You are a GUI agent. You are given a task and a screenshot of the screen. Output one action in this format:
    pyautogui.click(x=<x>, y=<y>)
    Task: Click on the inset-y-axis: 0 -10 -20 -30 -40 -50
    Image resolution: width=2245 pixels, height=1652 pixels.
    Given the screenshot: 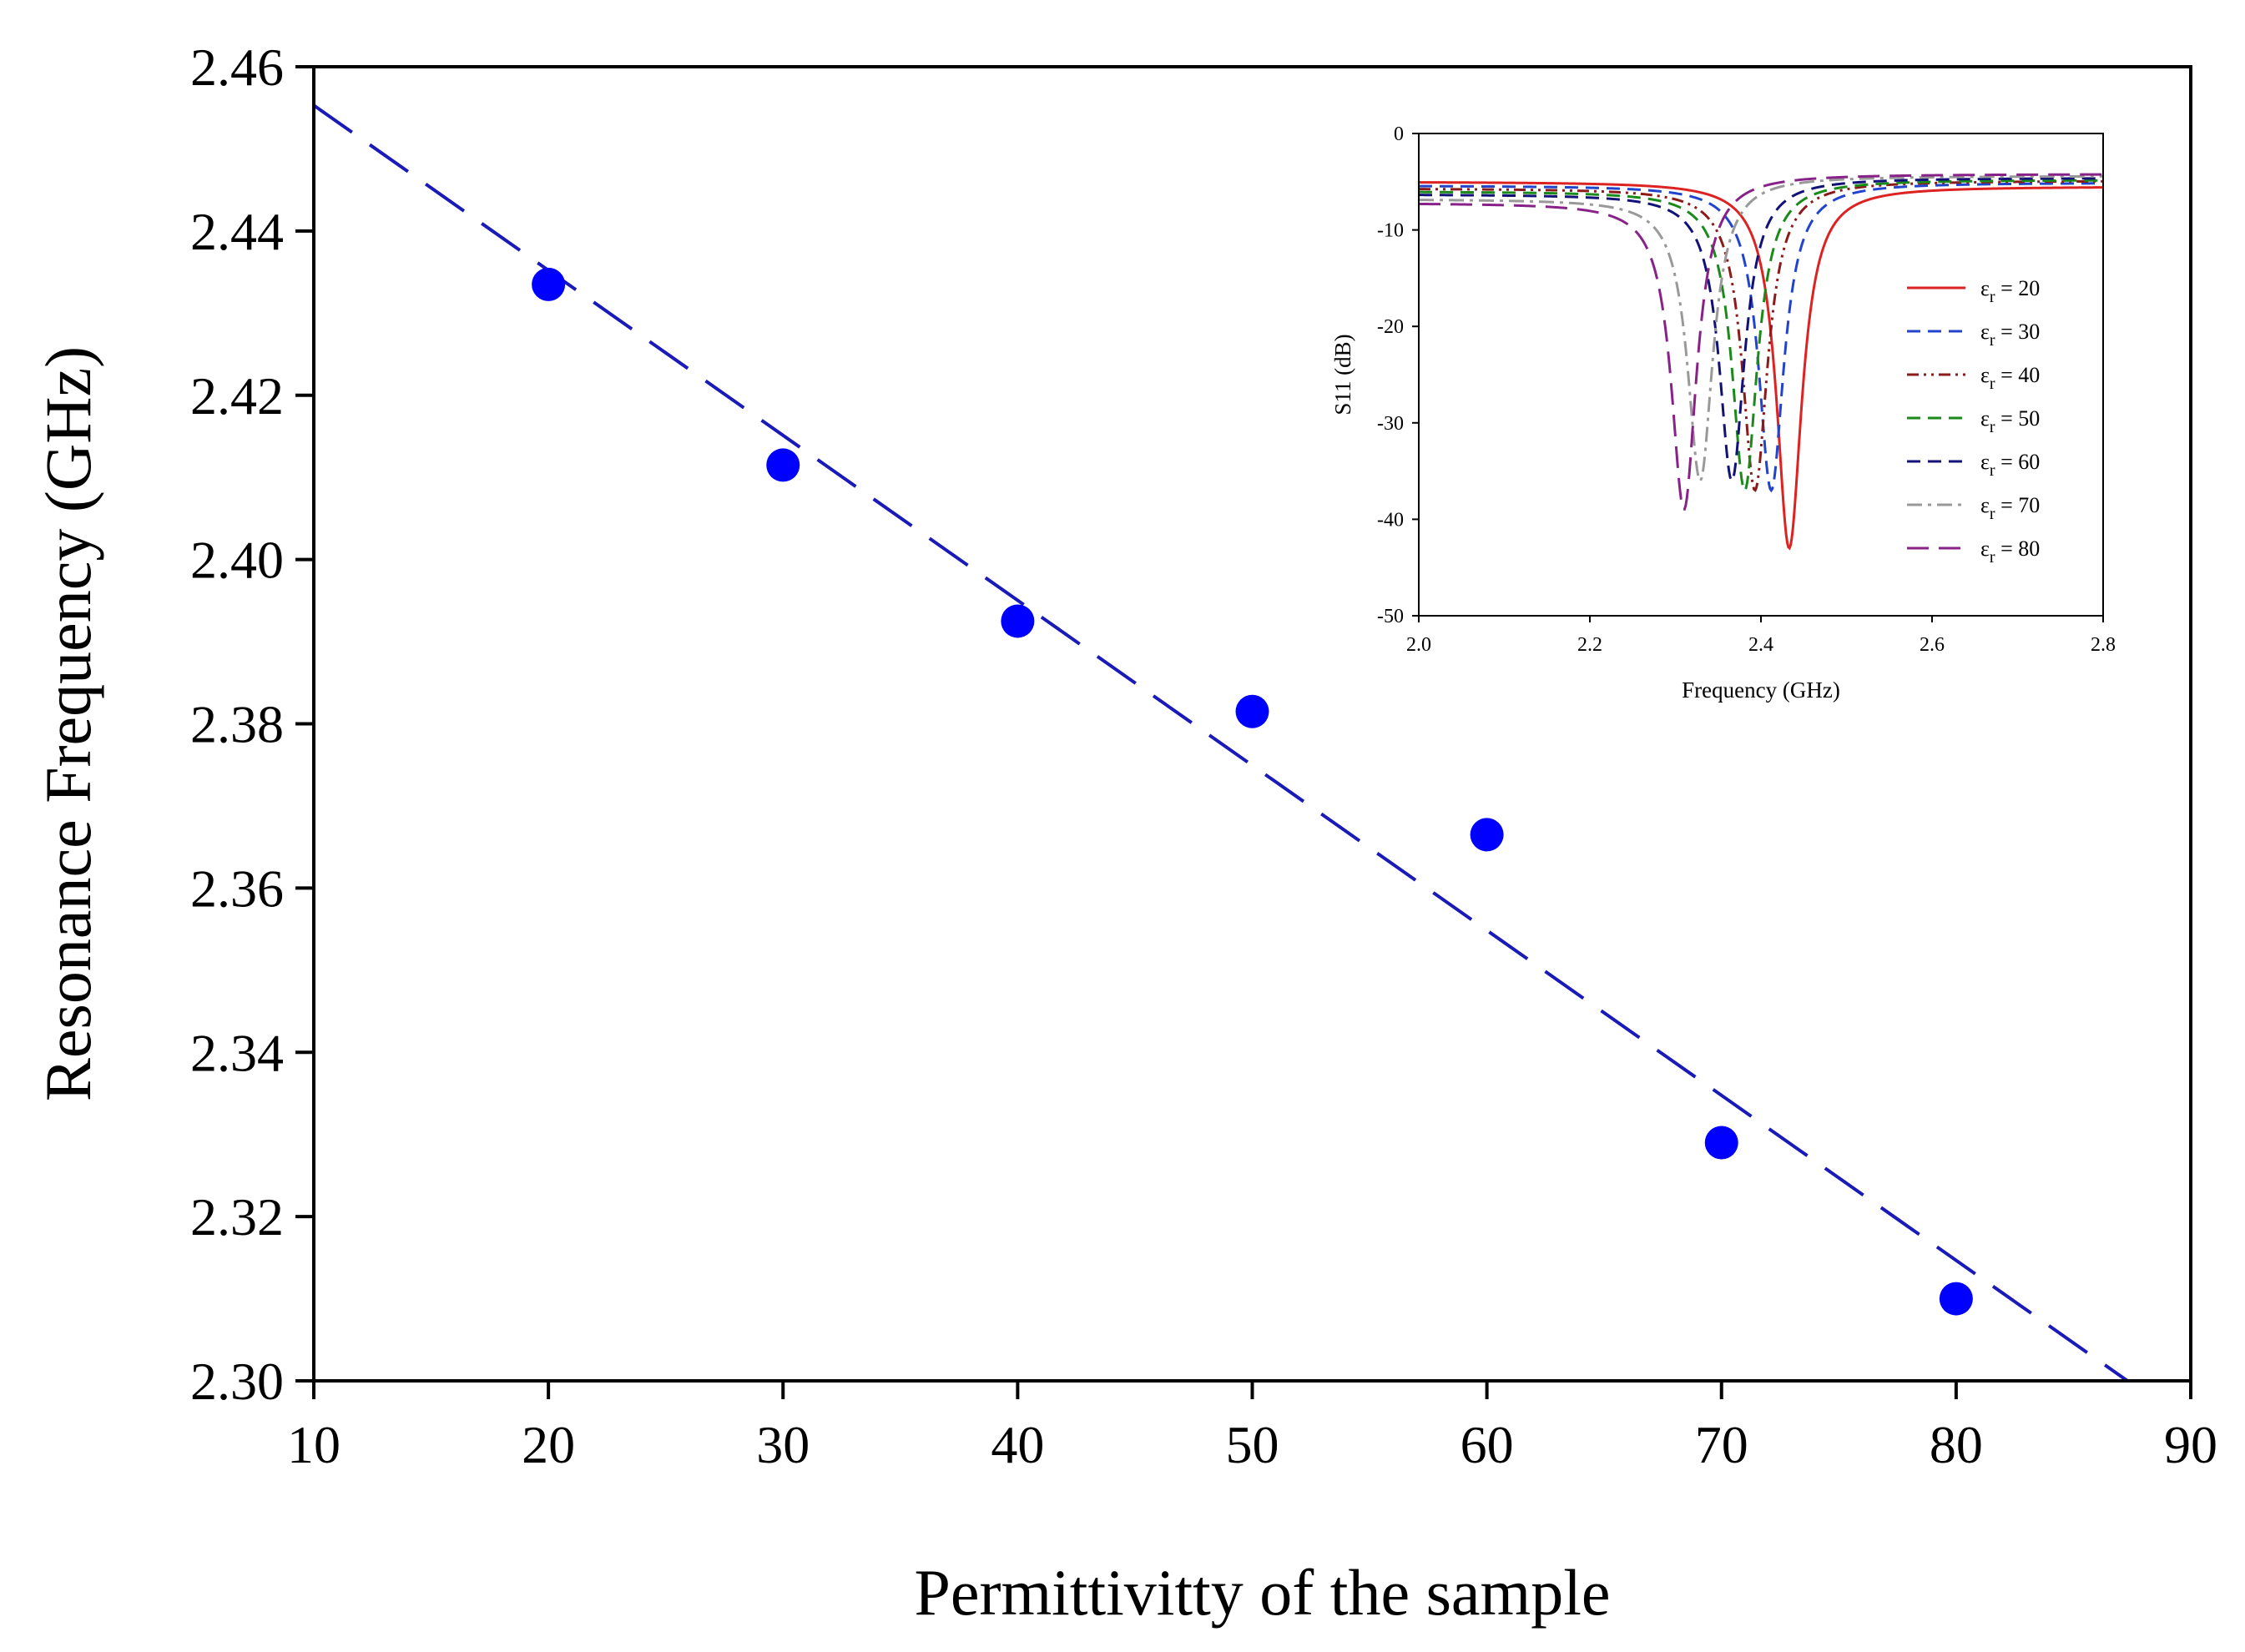 What is the action you would take?
    pyautogui.click(x=1398, y=375)
    